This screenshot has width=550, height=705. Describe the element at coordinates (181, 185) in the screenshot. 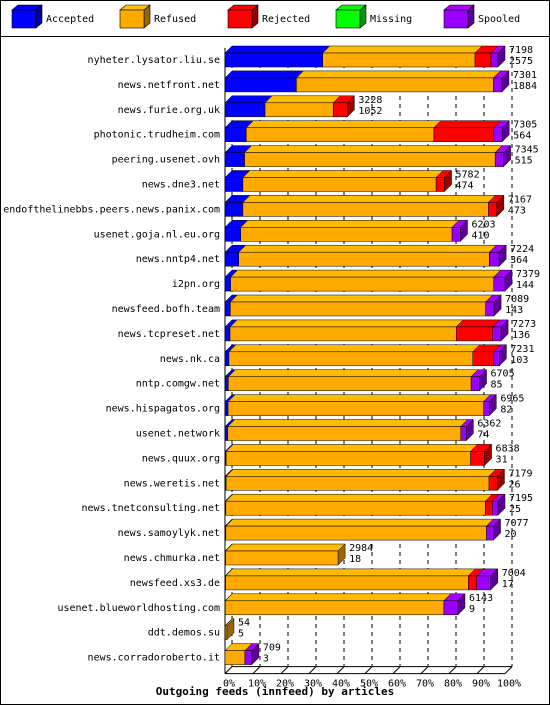

I see `y-tick-label: news.dne3.net` at that location.